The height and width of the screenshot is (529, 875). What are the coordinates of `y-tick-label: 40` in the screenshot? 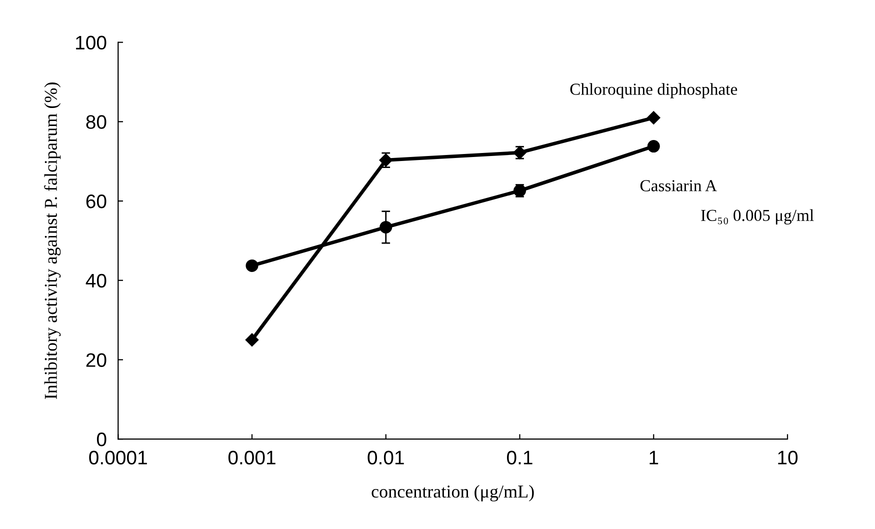 It's located at (96, 281).